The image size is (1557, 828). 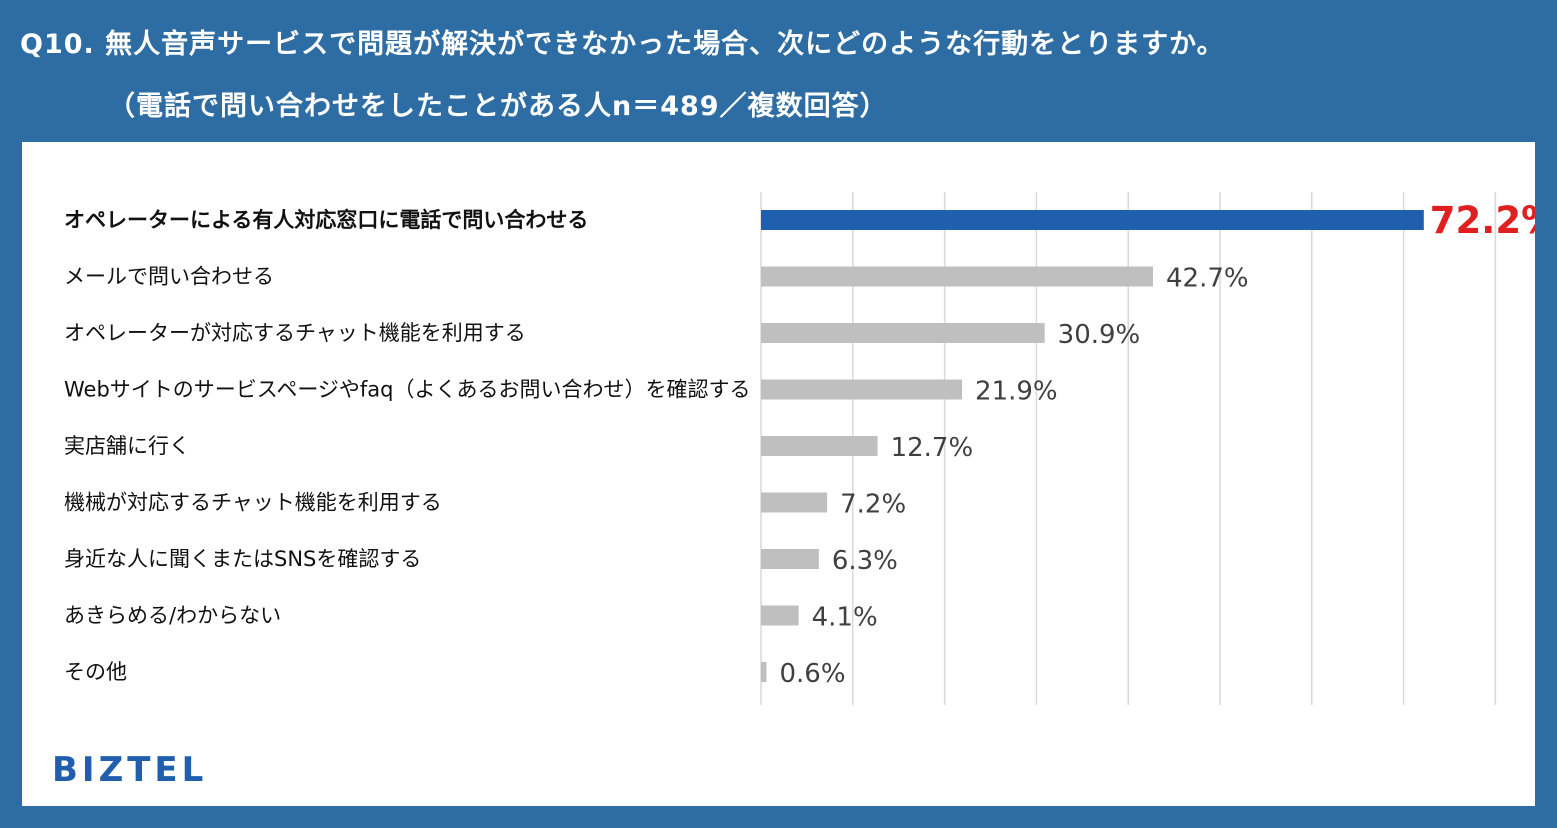 What do you see at coordinates (1482, 220) in the screenshot?
I see `value-label: 72.2%` at bounding box center [1482, 220].